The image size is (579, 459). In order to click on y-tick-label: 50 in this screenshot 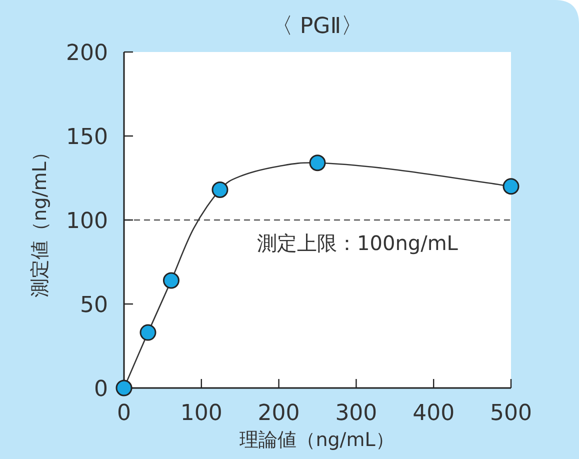, I will do `click(94, 305)`.